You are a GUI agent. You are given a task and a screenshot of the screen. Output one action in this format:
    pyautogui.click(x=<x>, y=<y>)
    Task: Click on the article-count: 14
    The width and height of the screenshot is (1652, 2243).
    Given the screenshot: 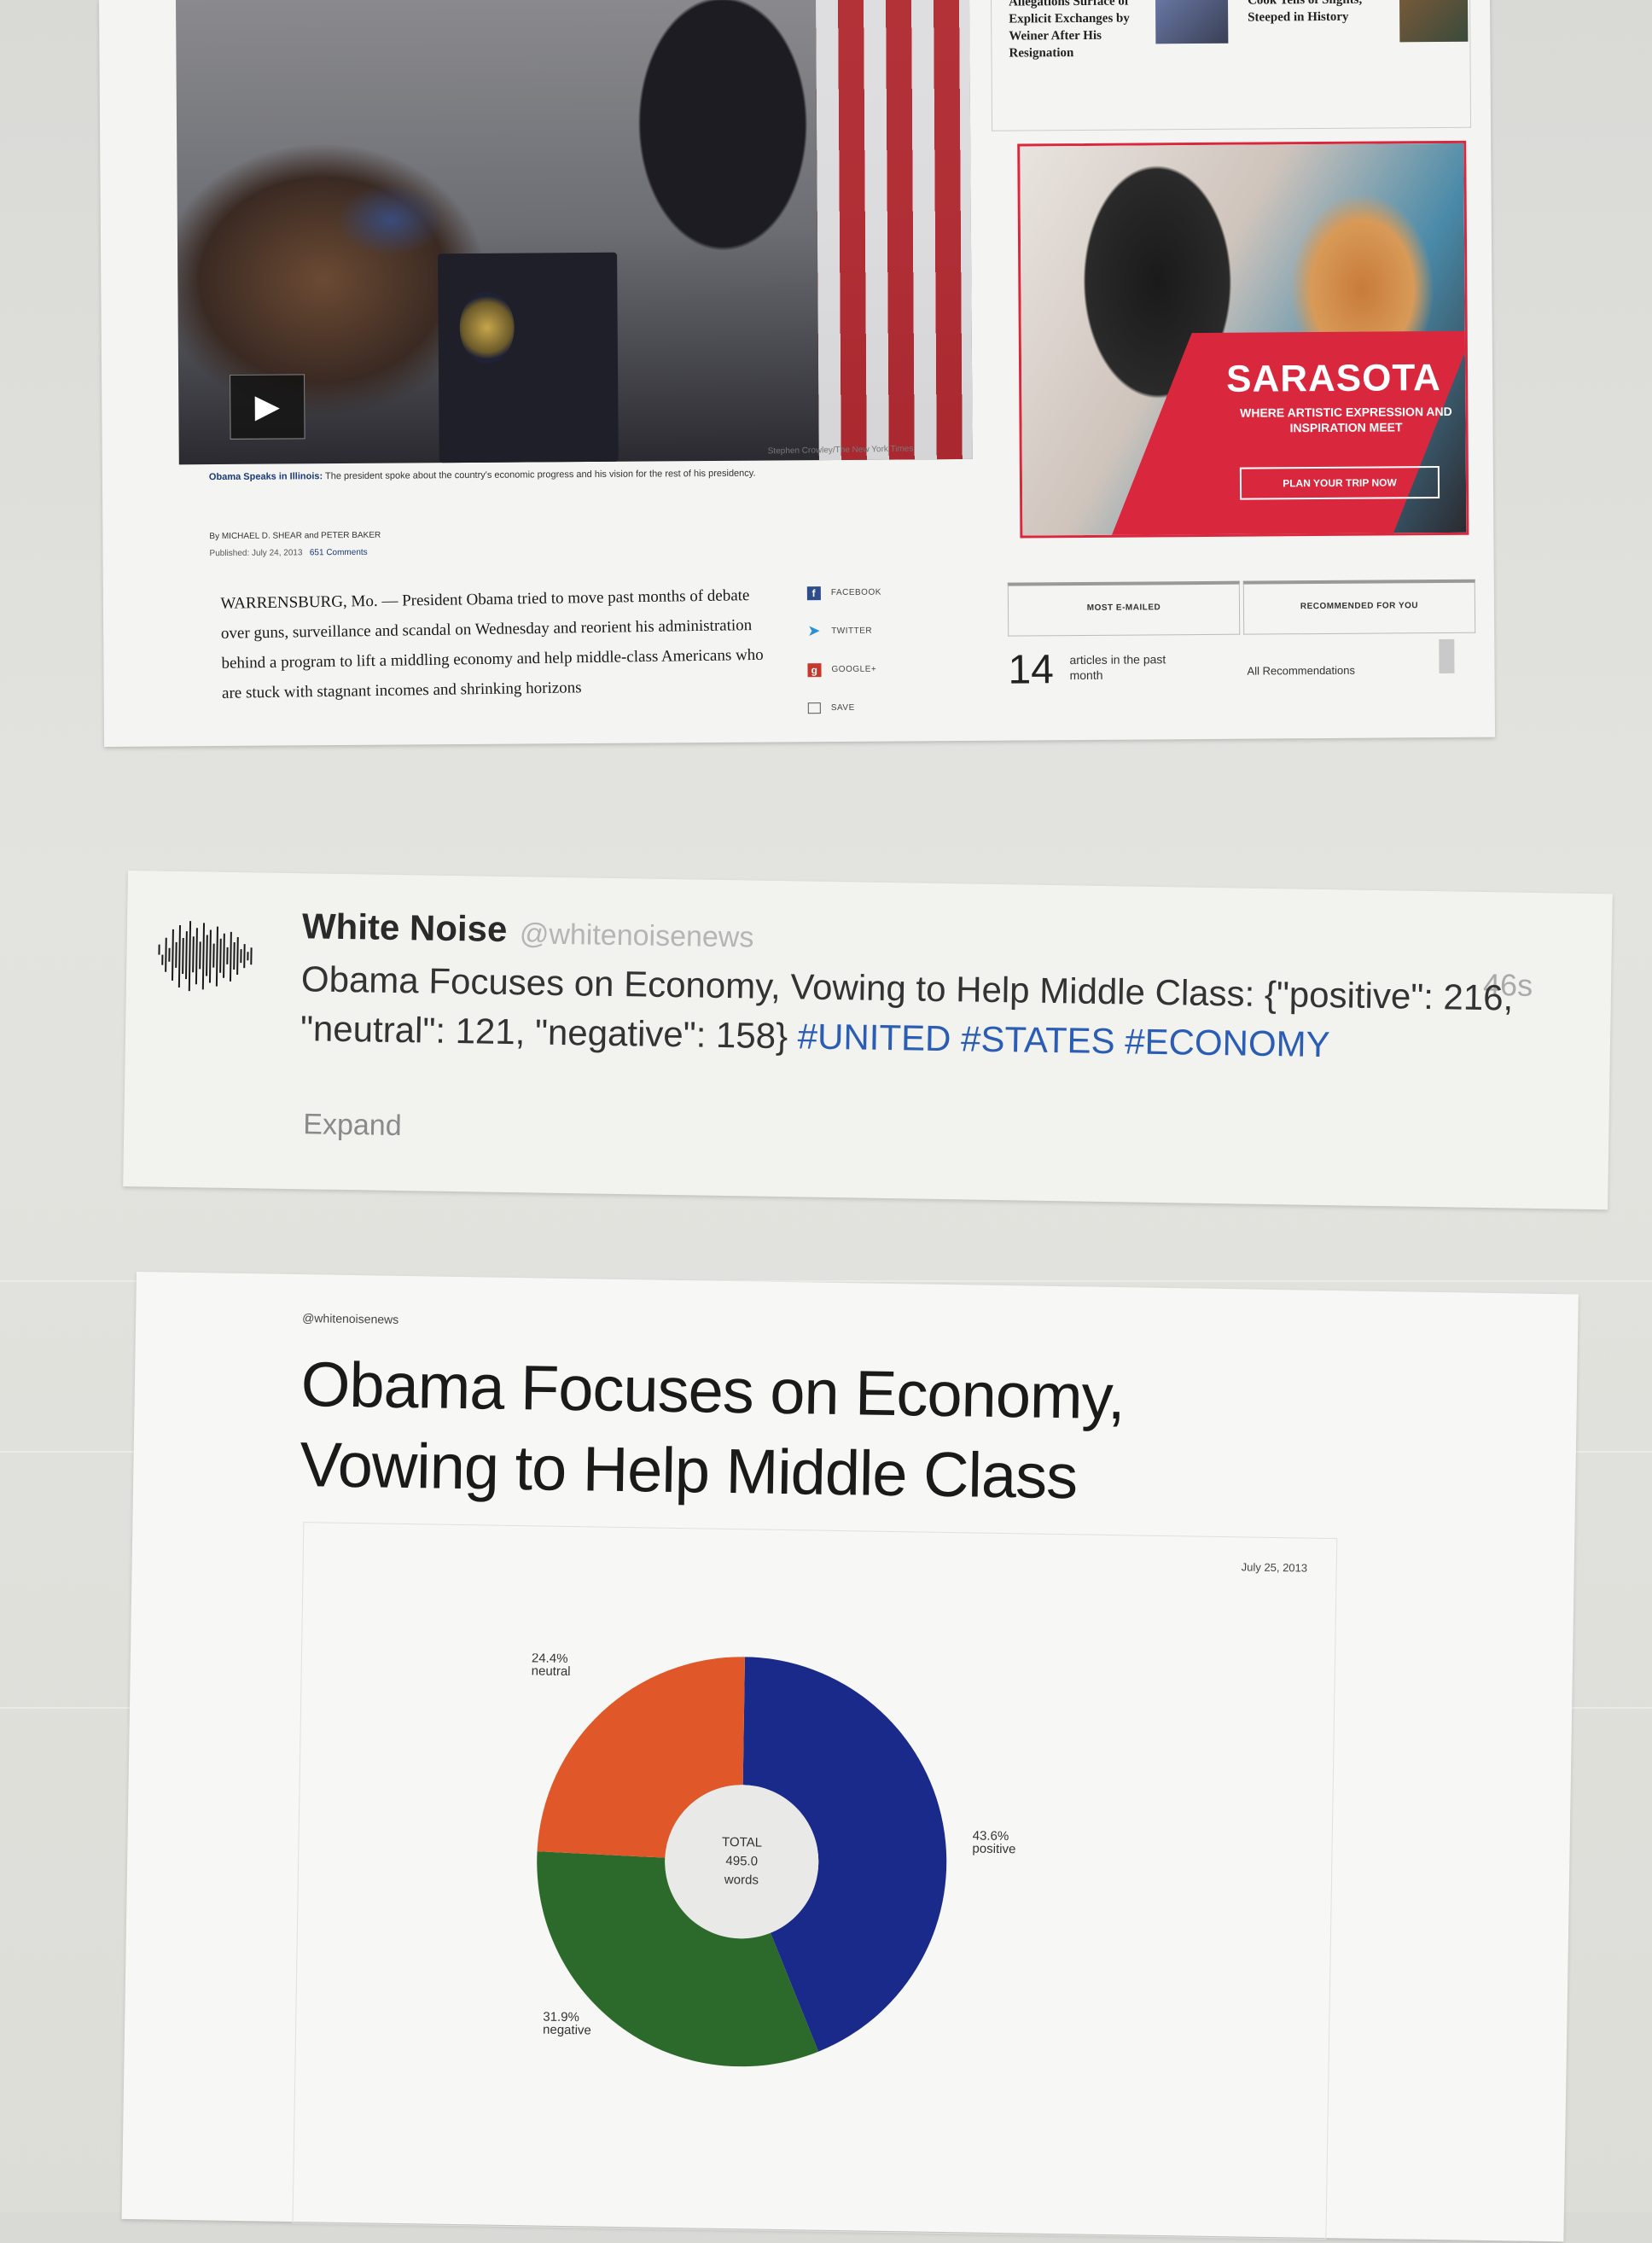 What is the action you would take?
    pyautogui.click(x=1031, y=669)
    